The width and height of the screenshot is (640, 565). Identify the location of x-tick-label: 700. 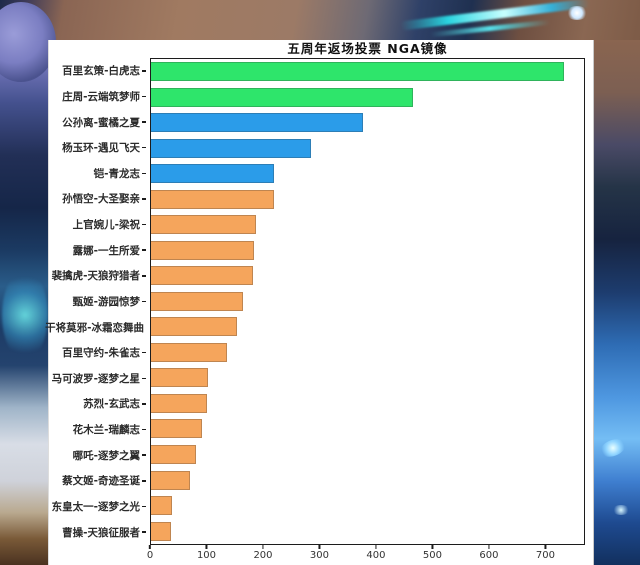
(545, 555).